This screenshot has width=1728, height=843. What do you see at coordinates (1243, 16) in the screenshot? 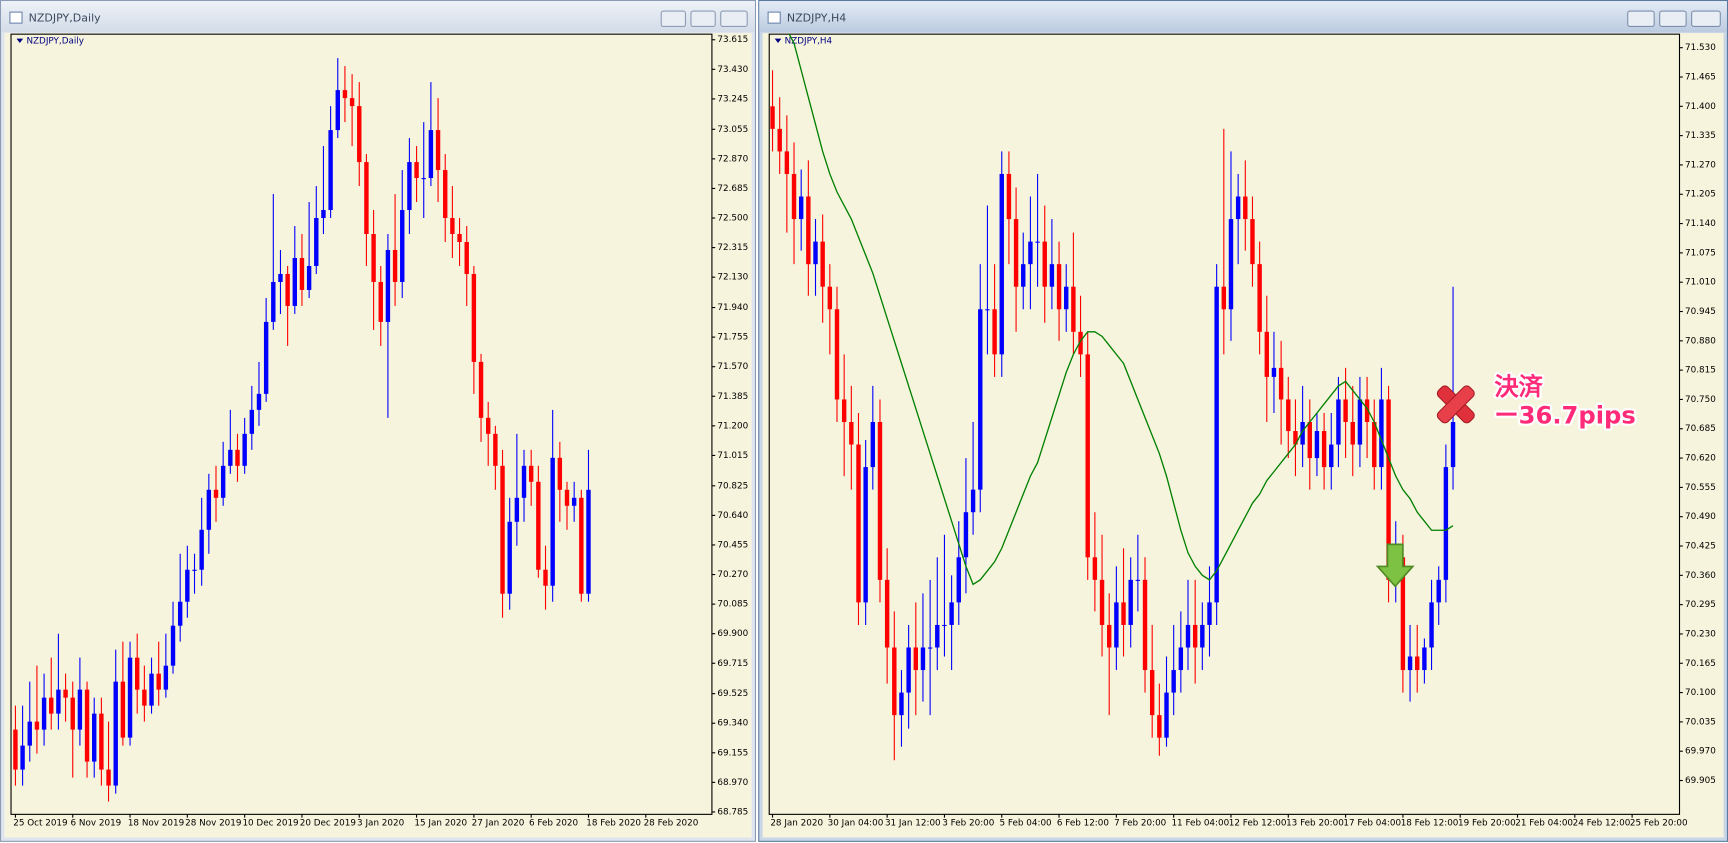
I see `title-bar` at bounding box center [1243, 16].